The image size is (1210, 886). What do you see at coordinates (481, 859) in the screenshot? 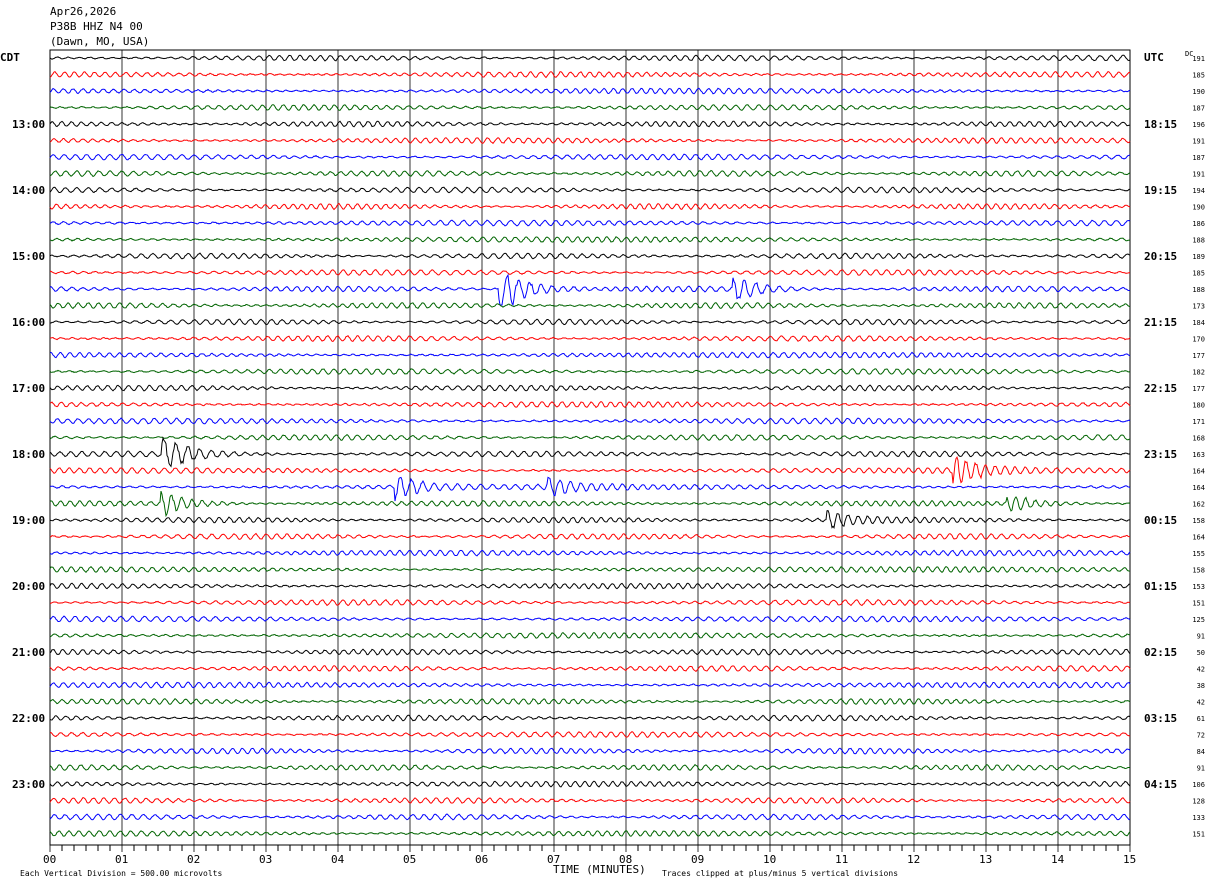
I see `x-tick-label: 06` at bounding box center [481, 859].